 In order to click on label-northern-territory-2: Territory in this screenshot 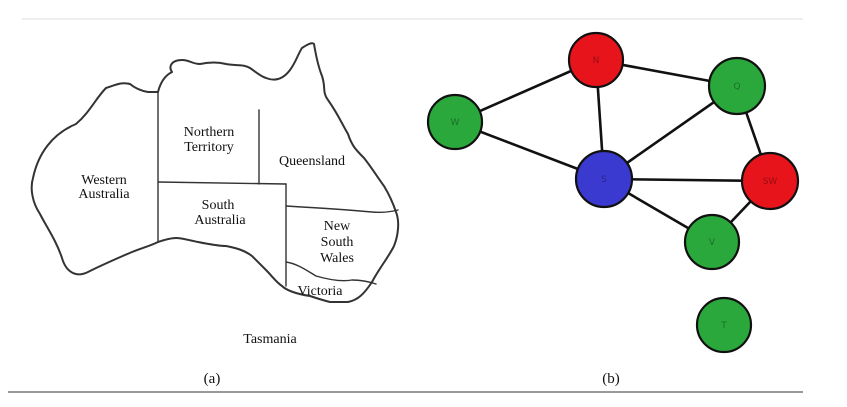, I will do `click(209, 147)`.